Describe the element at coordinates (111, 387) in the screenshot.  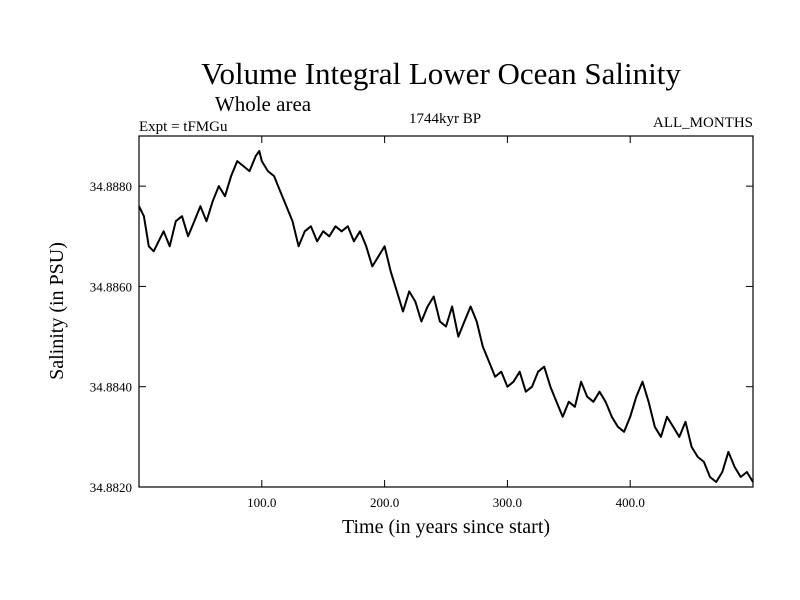
I see `y-tick-label: 34.8840` at that location.